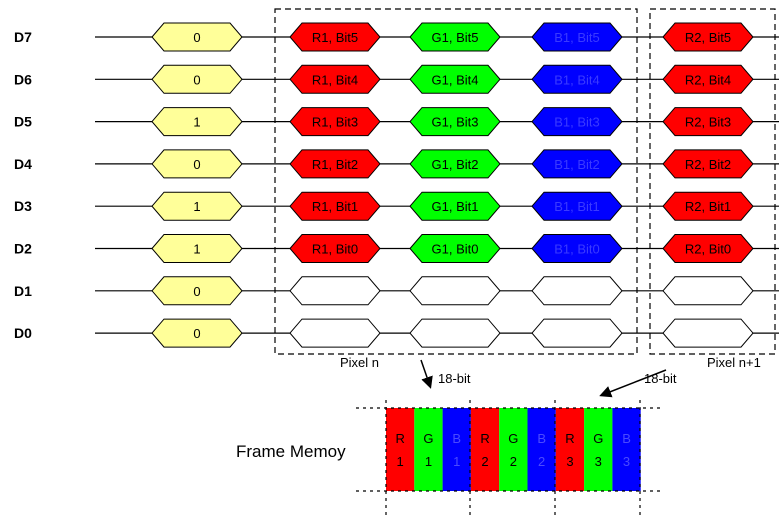  Describe the element at coordinates (359, 362) in the screenshot. I see `pixel-n-label: Pixel n` at that location.